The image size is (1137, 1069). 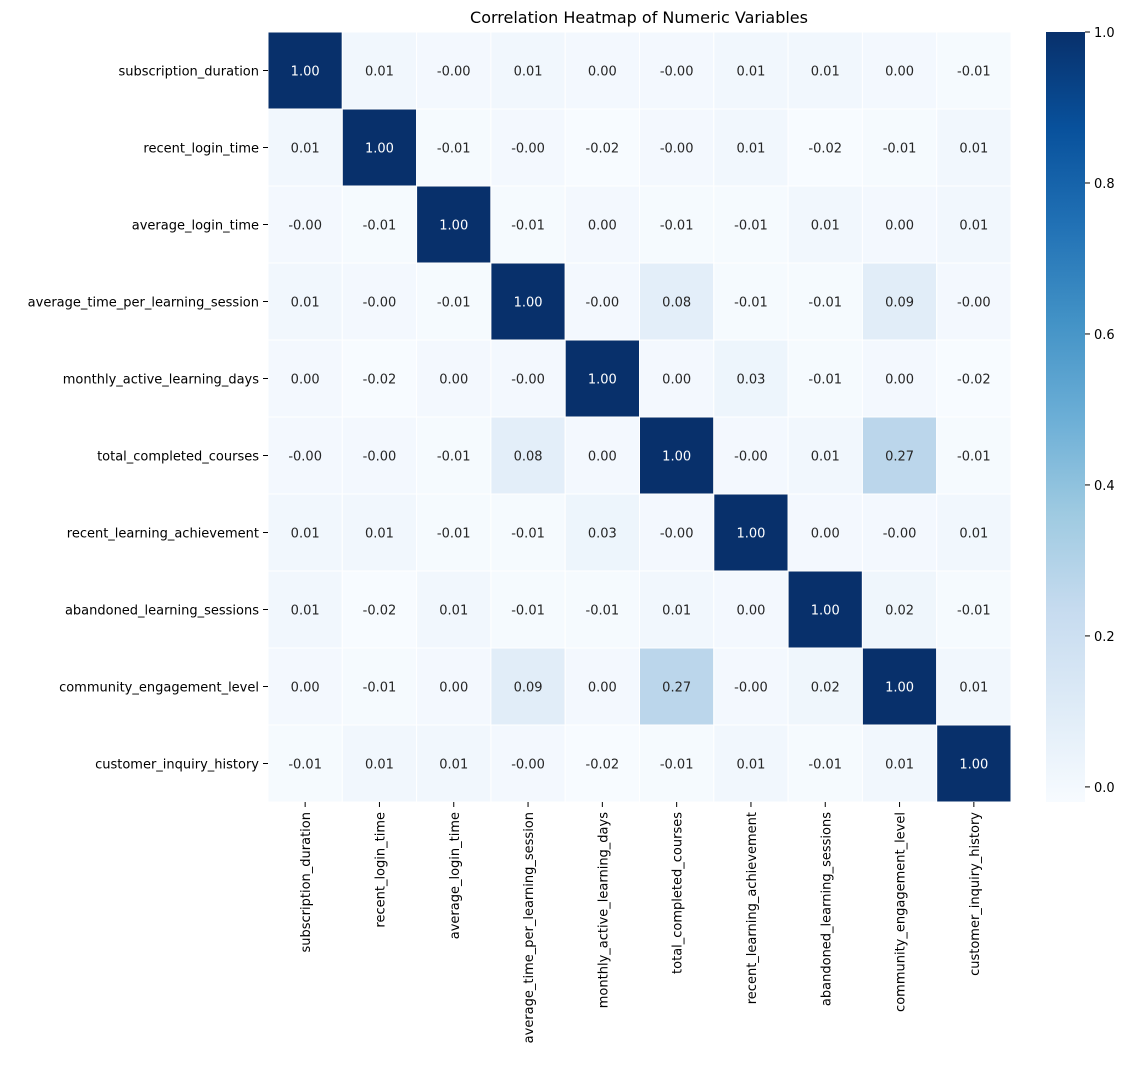 I want to click on x-tick-label: subscription_duration, so click(x=306, y=882).